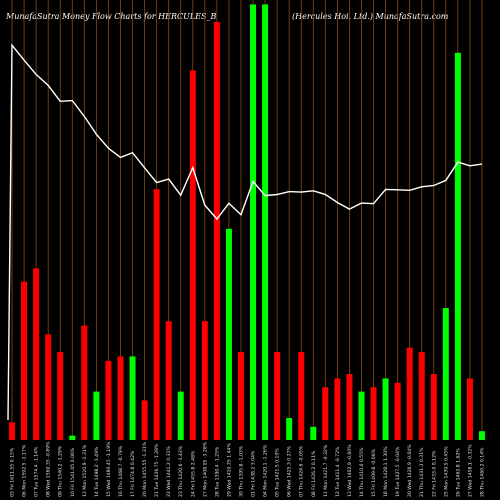 The width and height of the screenshot is (500, 500). Describe the element at coordinates (157, 470) in the screenshot. I see `x-tick-label: 21 Tue 1436.75 -1.29%` at that location.